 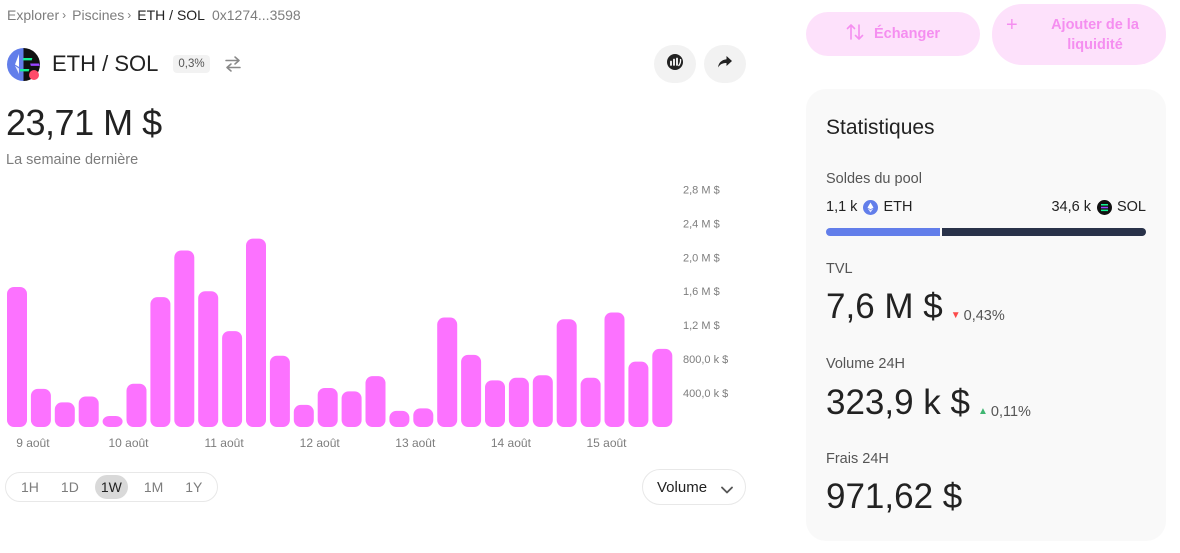 I want to click on x-axis-tick-label: 12 août, so click(x=320, y=443).